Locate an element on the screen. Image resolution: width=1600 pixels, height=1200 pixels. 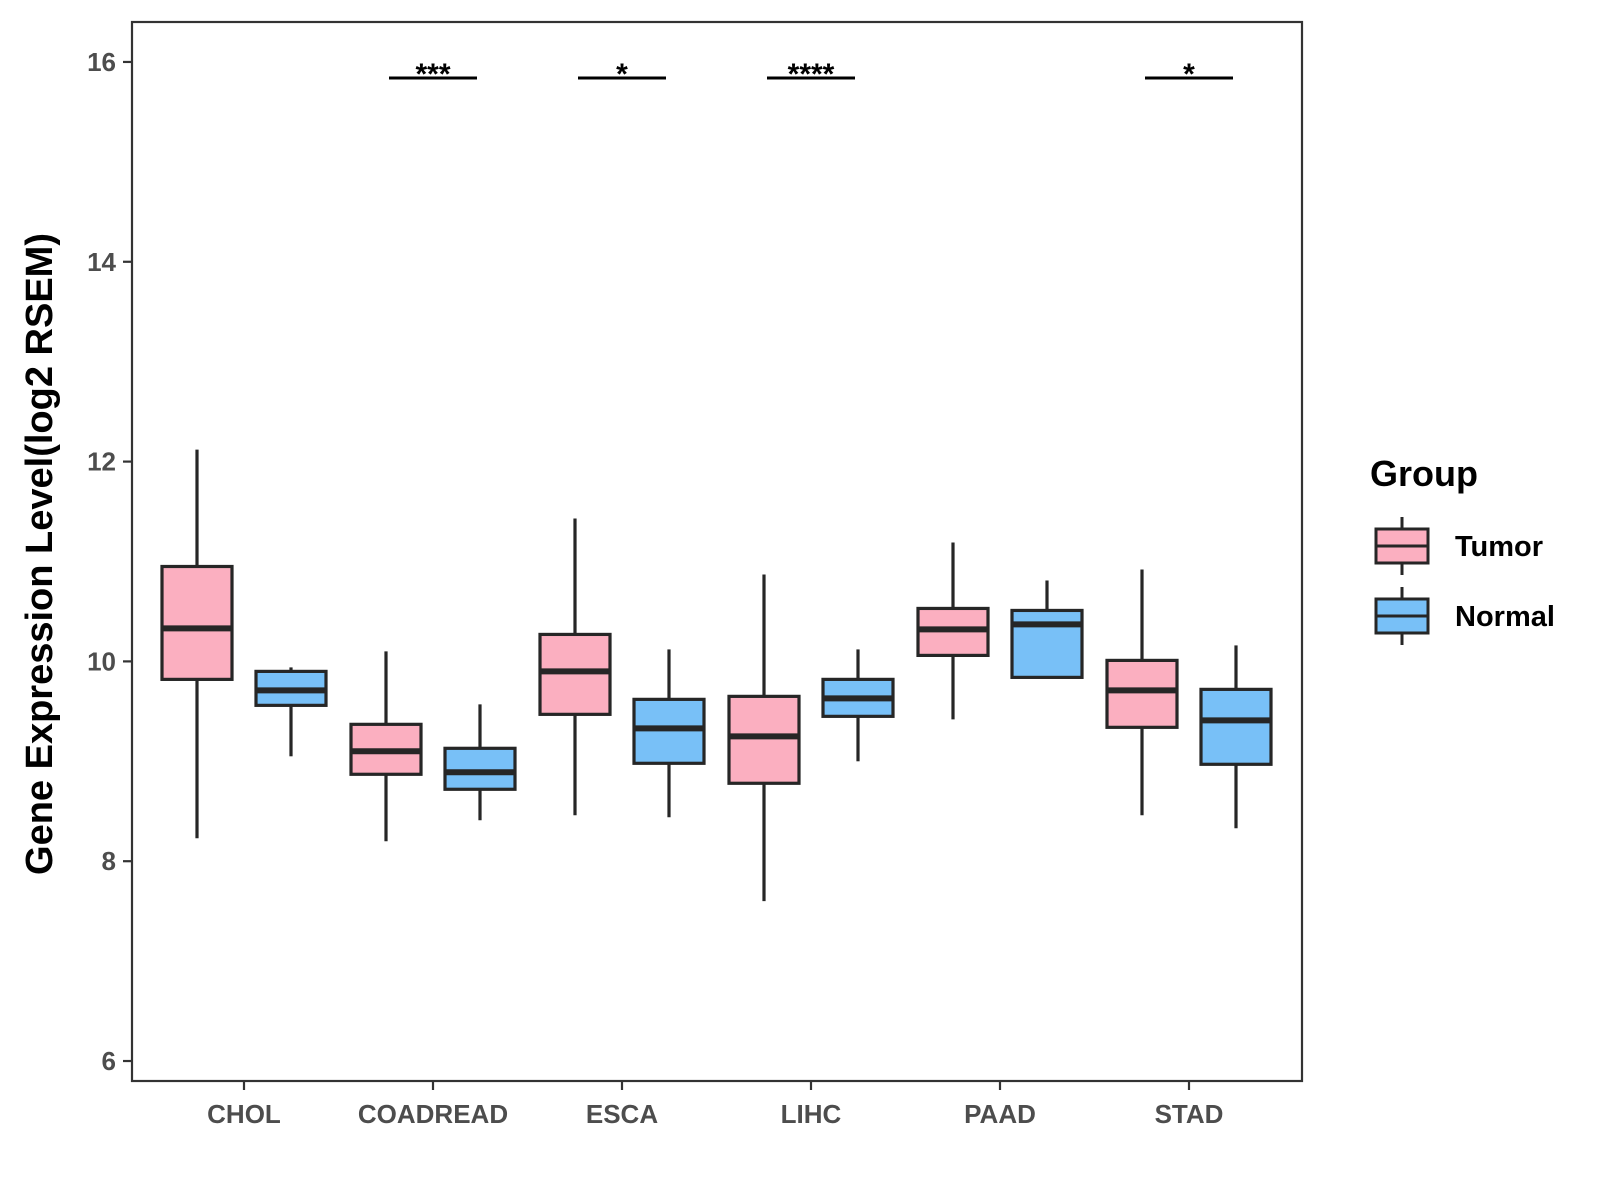
box-normal-lihc is located at coordinates (858, 705).